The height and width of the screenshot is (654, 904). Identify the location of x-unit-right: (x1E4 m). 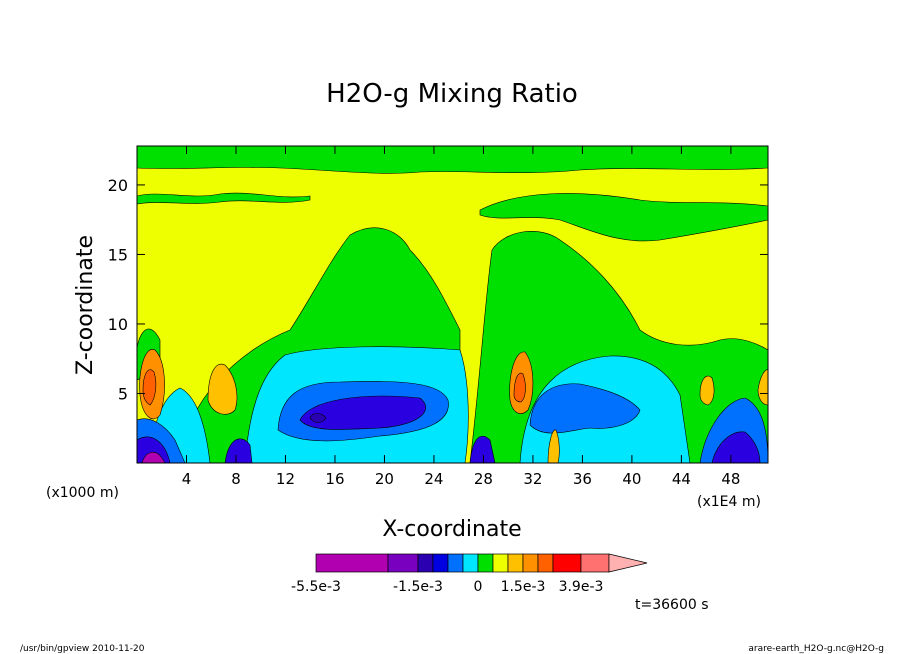
(729, 502).